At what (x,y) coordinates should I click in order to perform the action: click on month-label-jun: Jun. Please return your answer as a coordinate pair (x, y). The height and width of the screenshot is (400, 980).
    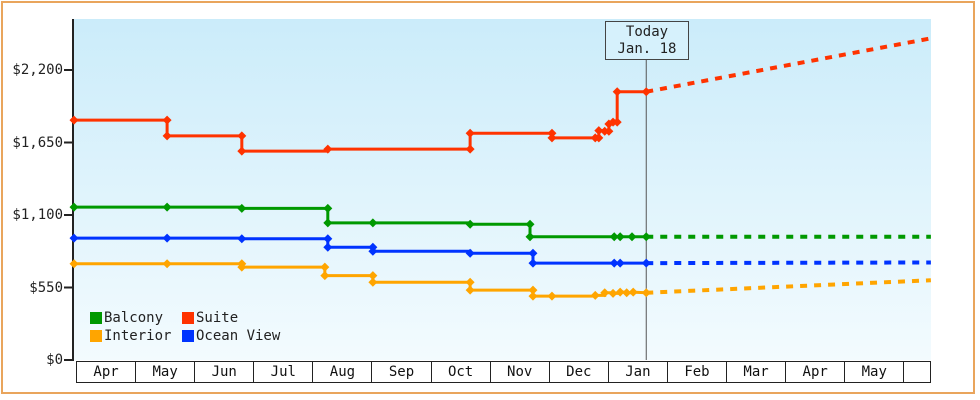
    Looking at the image, I should click on (223, 372).